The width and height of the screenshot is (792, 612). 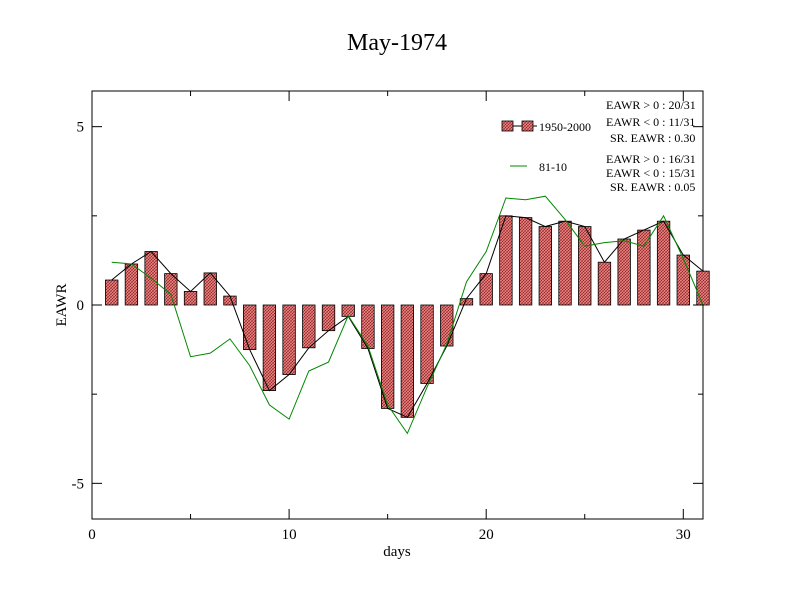 What do you see at coordinates (565, 127) in the screenshot?
I see `legend-label-1950-2000: 1950-2000` at bounding box center [565, 127].